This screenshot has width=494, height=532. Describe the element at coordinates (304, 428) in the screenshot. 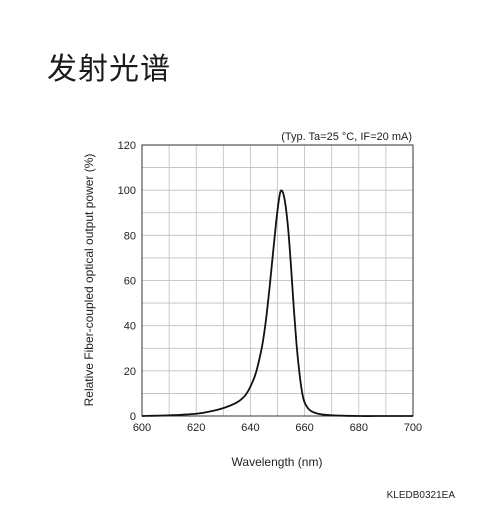

I see `x-tick-label: 660` at that location.